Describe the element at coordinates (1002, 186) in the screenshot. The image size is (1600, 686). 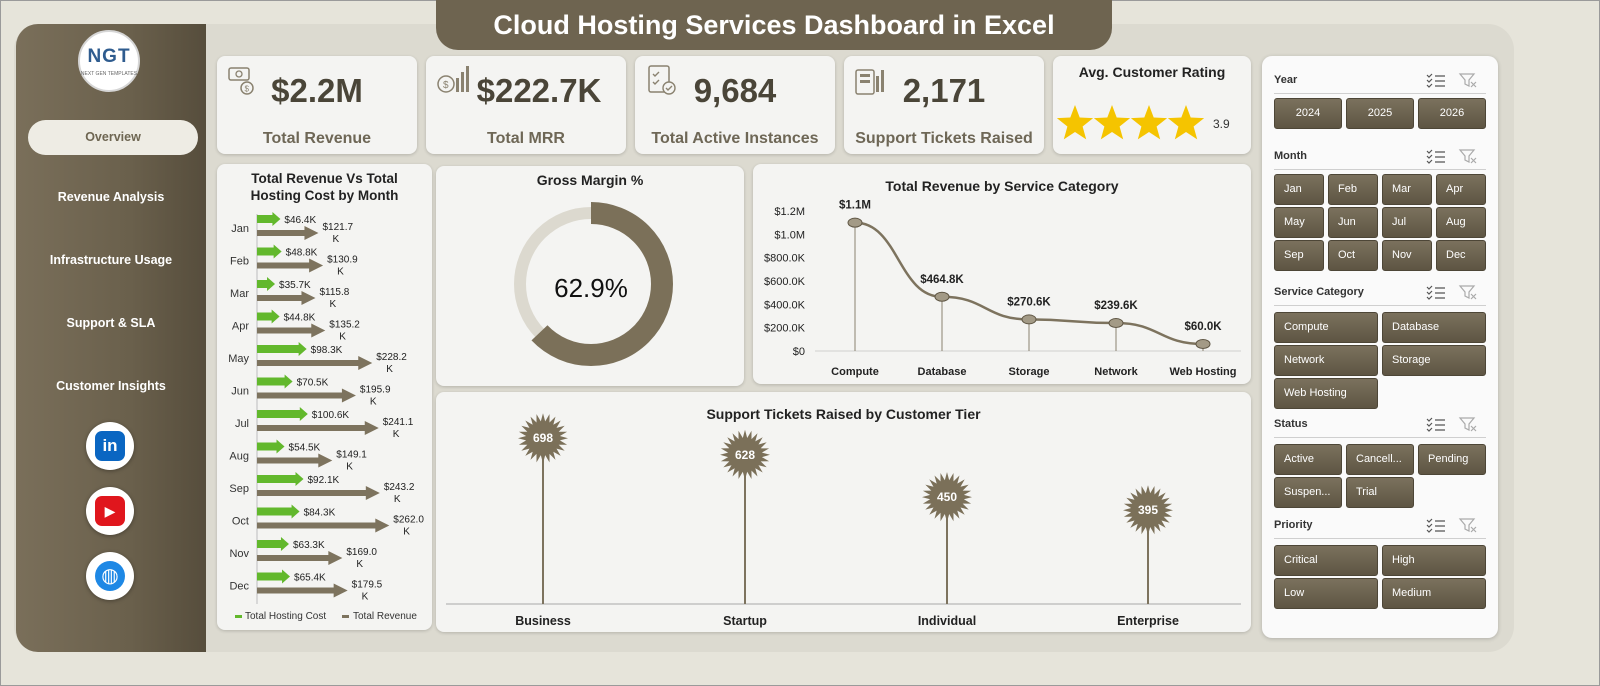
I see `chart-title: Total Revenue by Service Category` at that location.